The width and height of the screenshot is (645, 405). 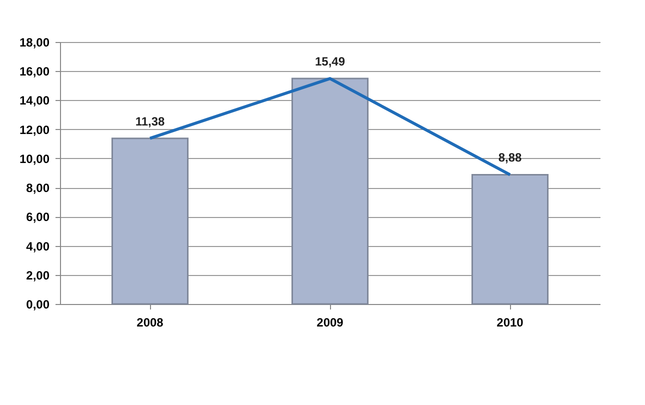 What do you see at coordinates (34, 71) in the screenshot?
I see `y-tick-label: 16,00` at bounding box center [34, 71].